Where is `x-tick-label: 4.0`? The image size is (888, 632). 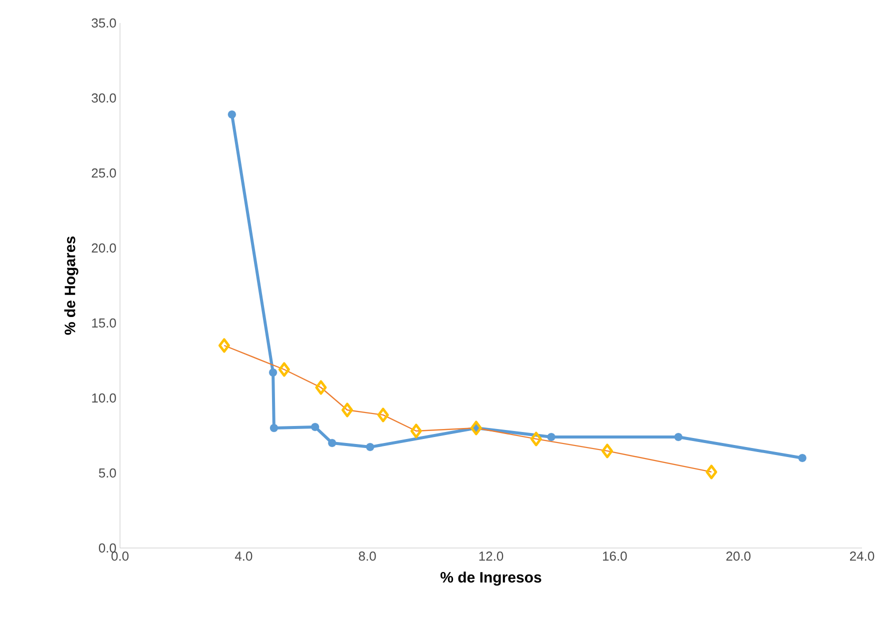
x-tick-label: 4.0 is located at coordinates (243, 556).